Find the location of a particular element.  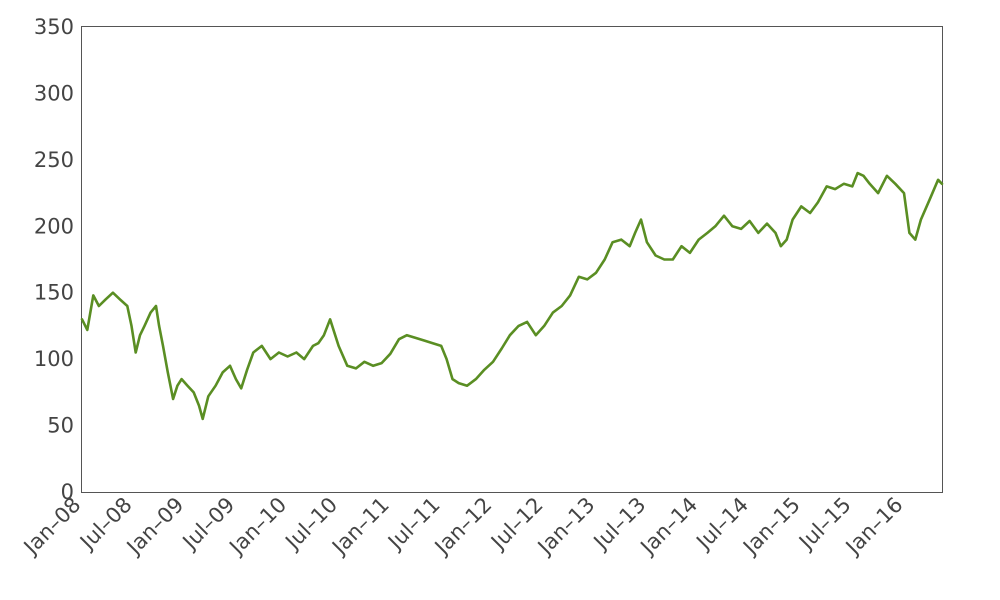

x-tick-label: Jan–11 is located at coordinates (360, 527).